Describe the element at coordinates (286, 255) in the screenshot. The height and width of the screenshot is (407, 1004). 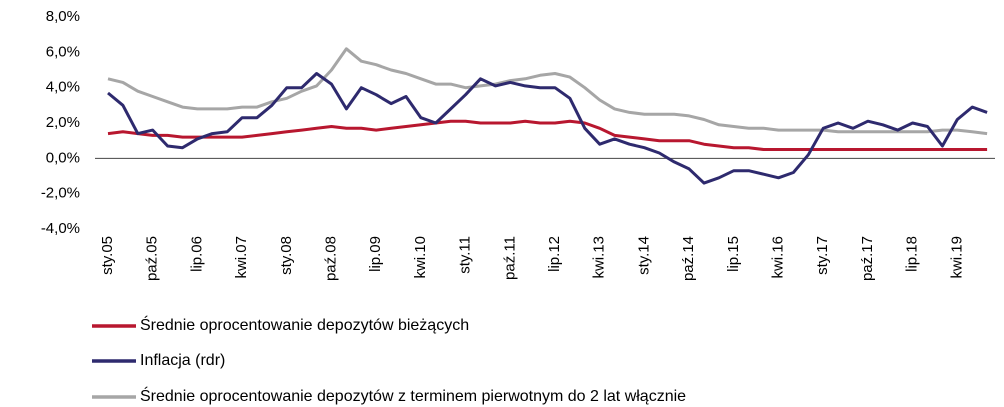
I see `x-tick-label: sty.08` at that location.